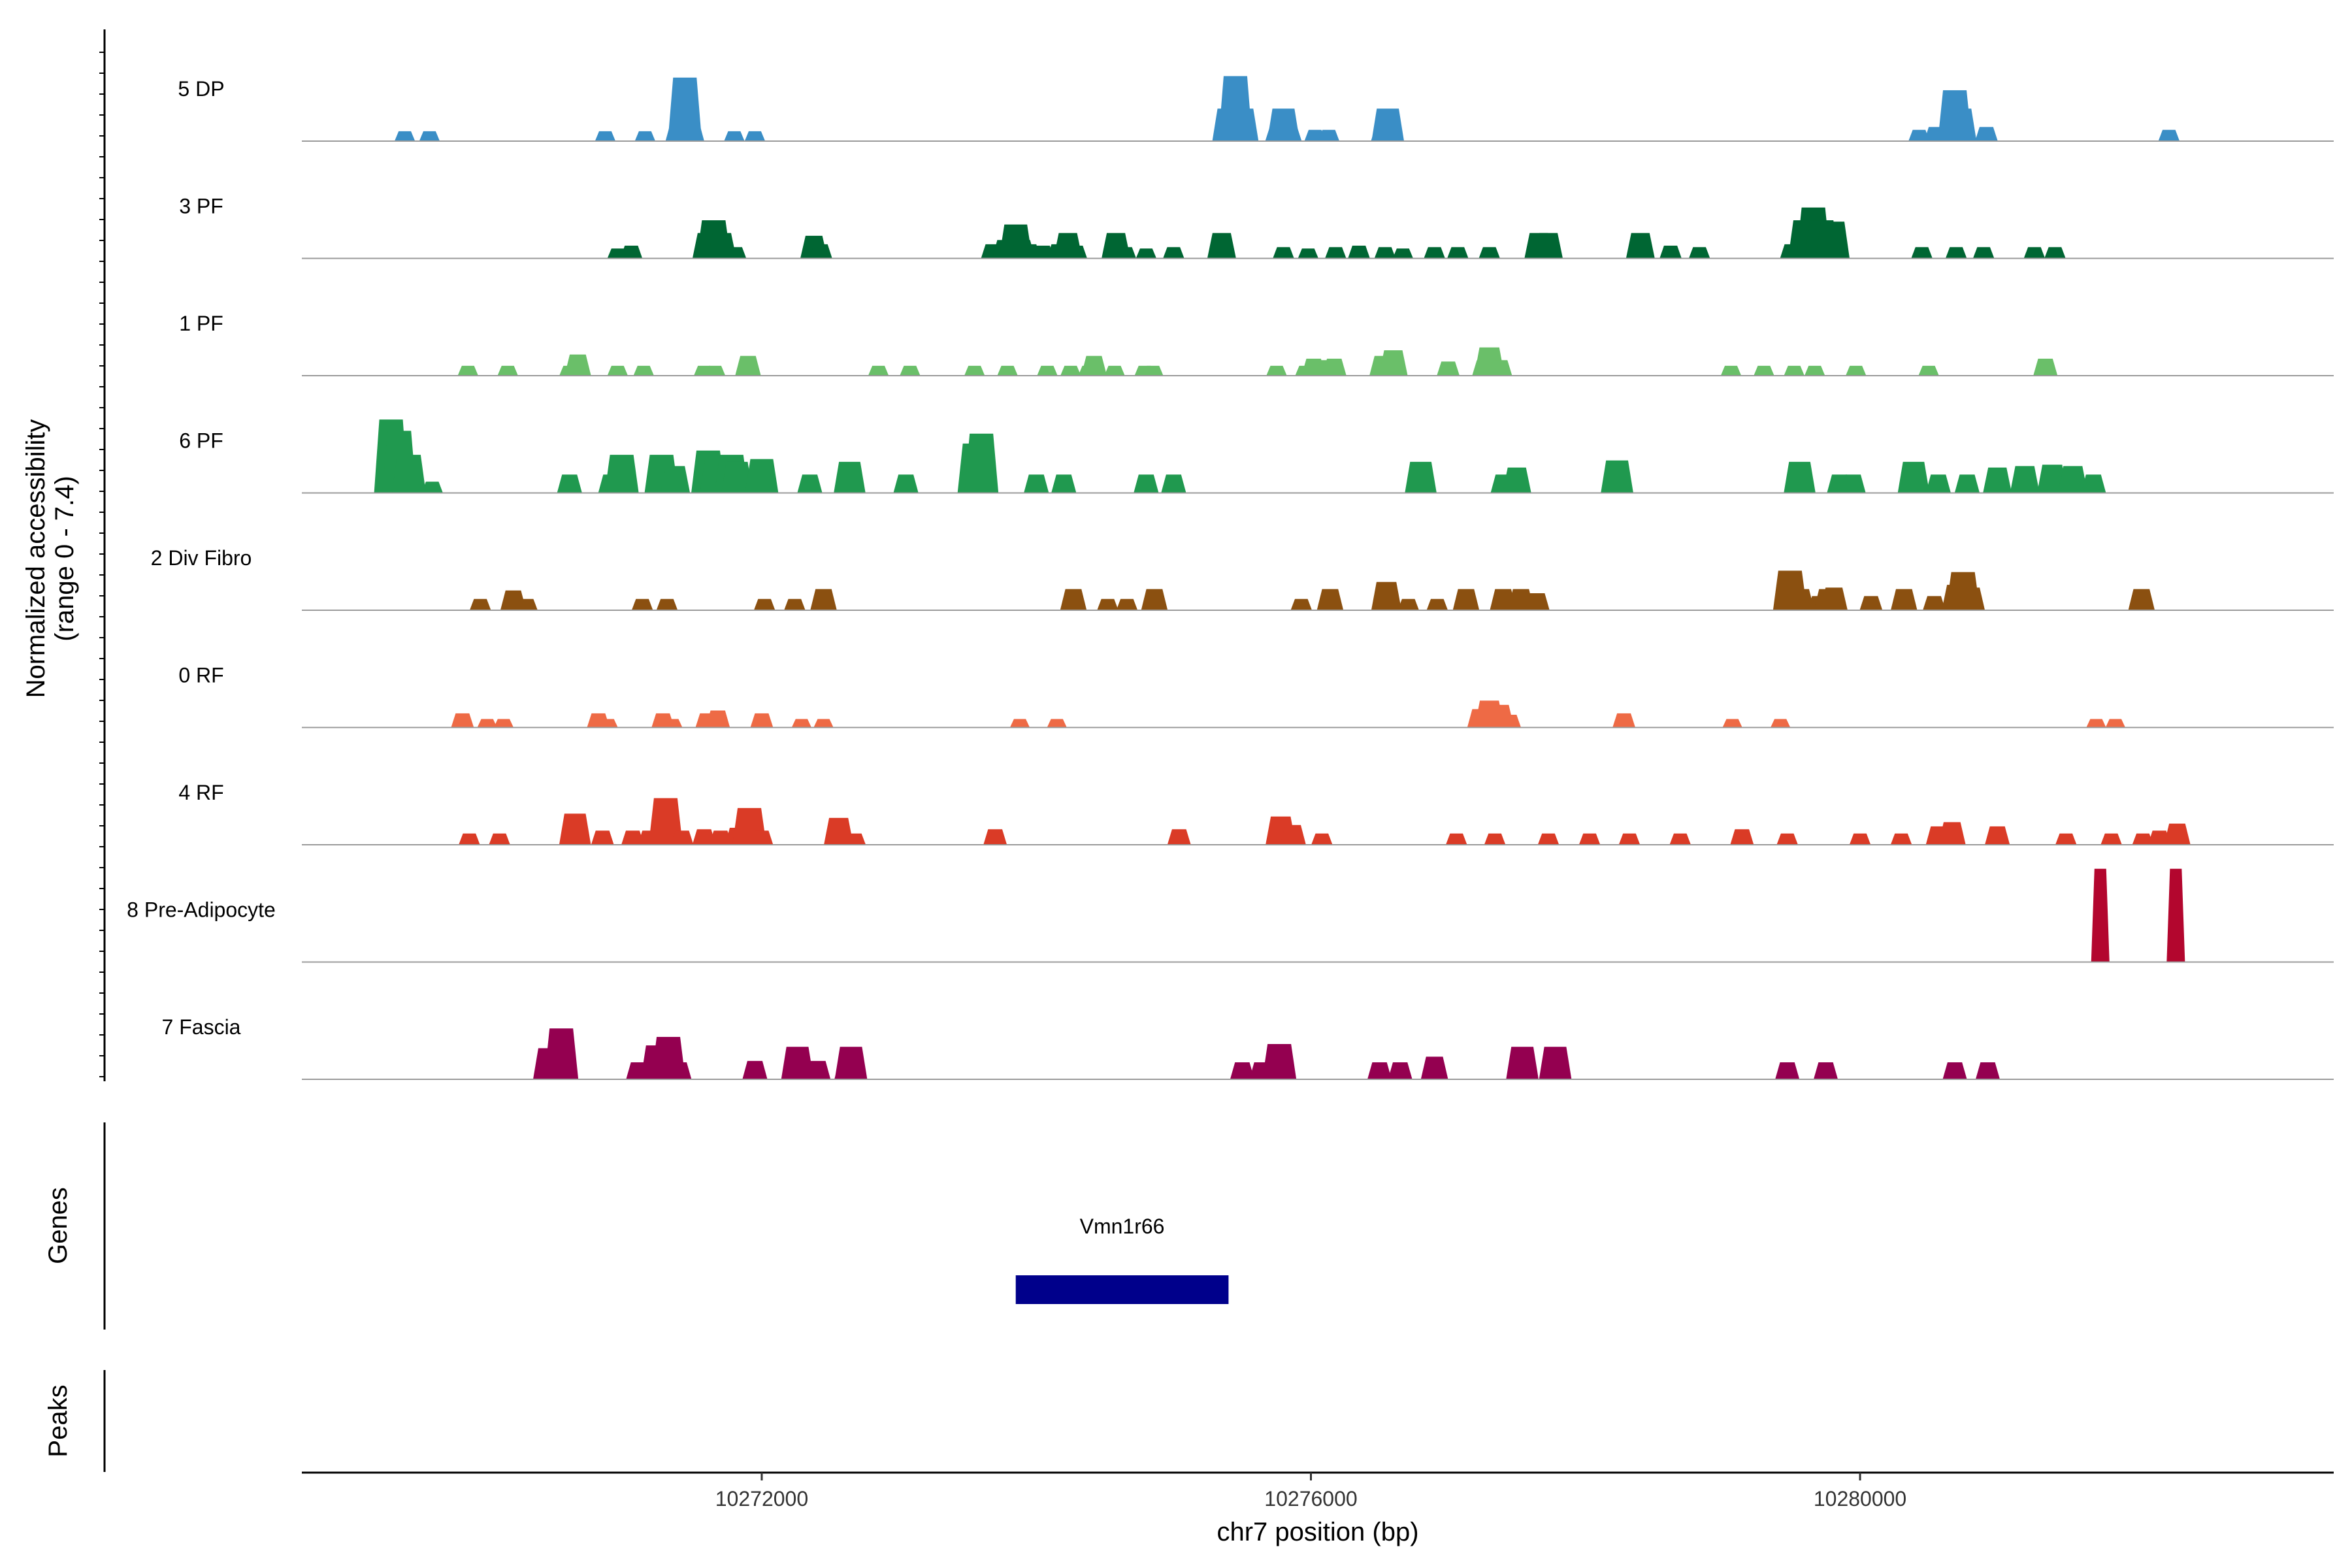 The image size is (2352, 1568). What do you see at coordinates (201, 910) in the screenshot?
I see `track-label: 8 Pre-Adipocyte` at bounding box center [201, 910].